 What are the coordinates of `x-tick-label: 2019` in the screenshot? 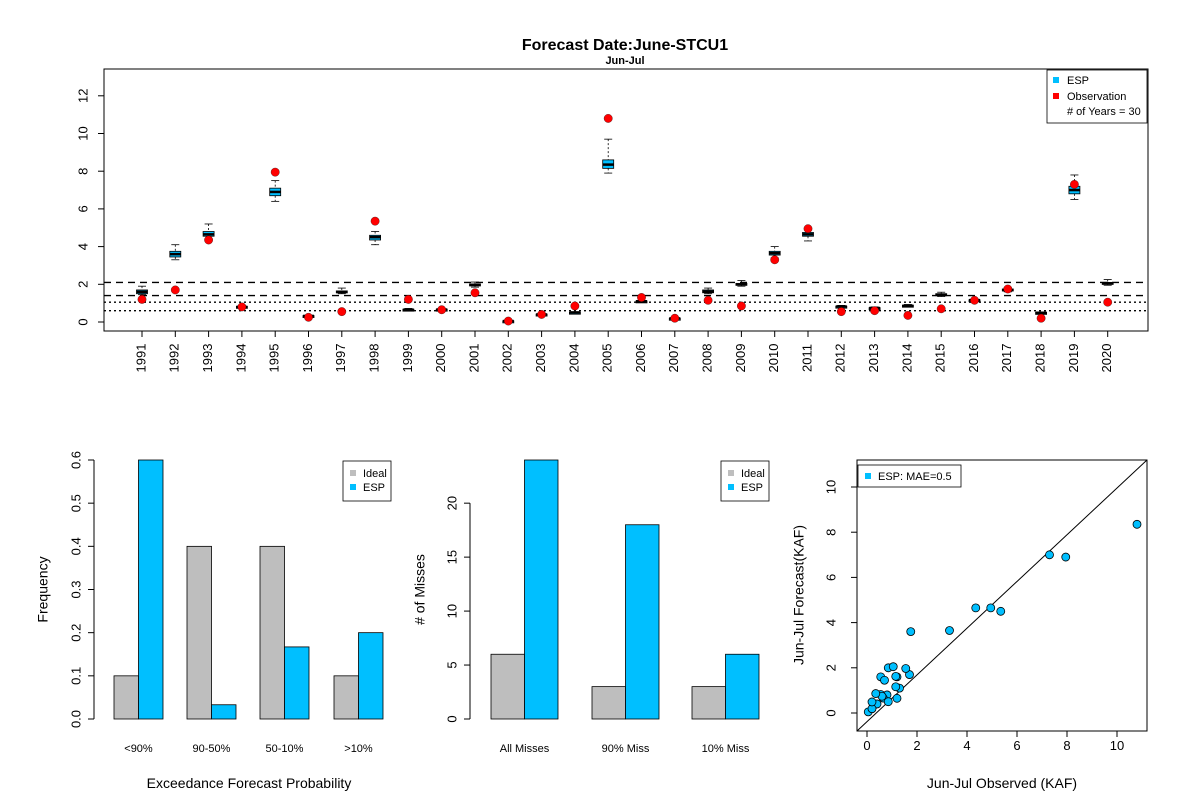 It's located at (1073, 358).